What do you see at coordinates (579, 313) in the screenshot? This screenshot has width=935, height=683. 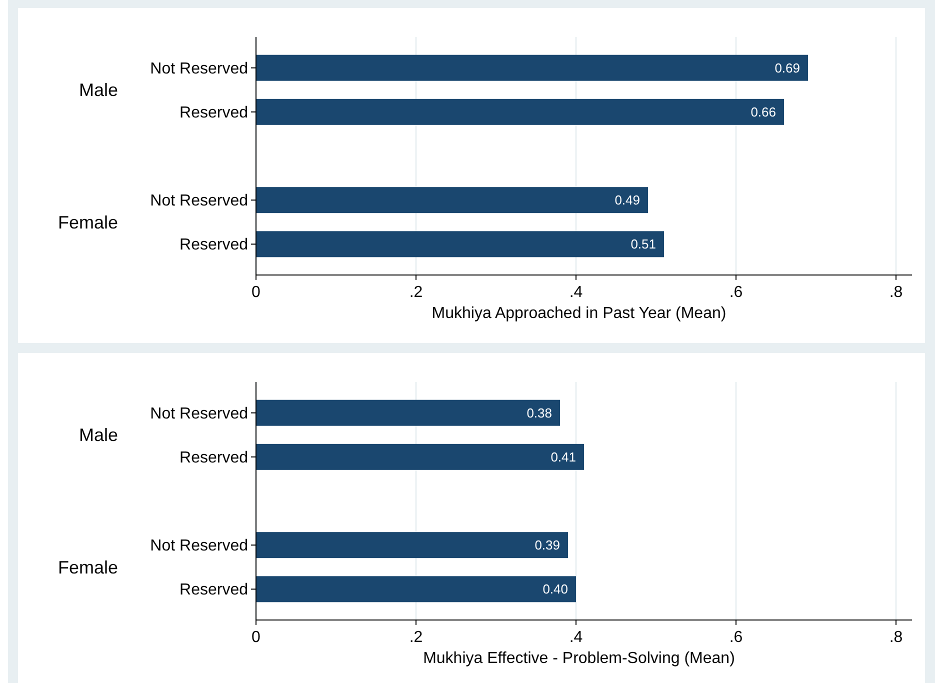 I see `x-axis-title: Mukhiya Approached in Past Year (Mean)` at bounding box center [579, 313].